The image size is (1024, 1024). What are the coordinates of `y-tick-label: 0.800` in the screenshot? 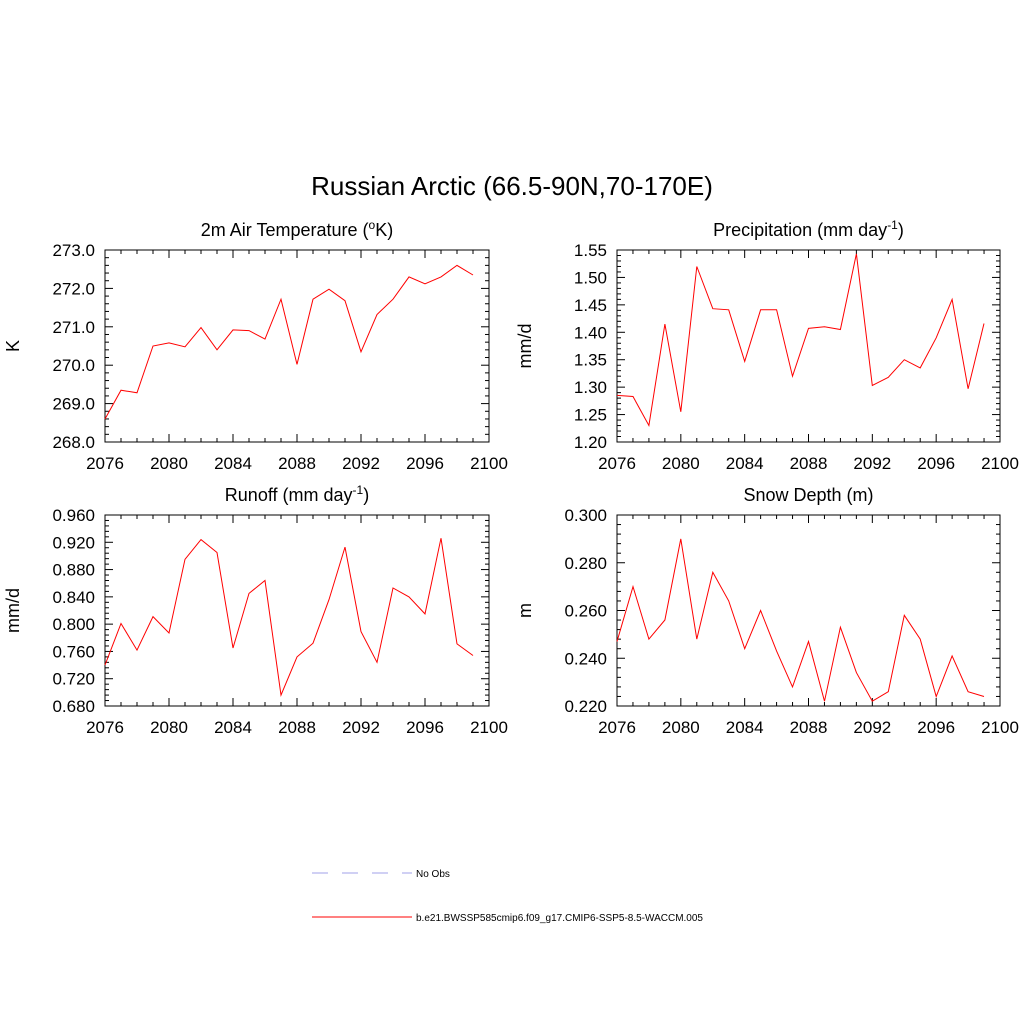 It's located at (73, 624).